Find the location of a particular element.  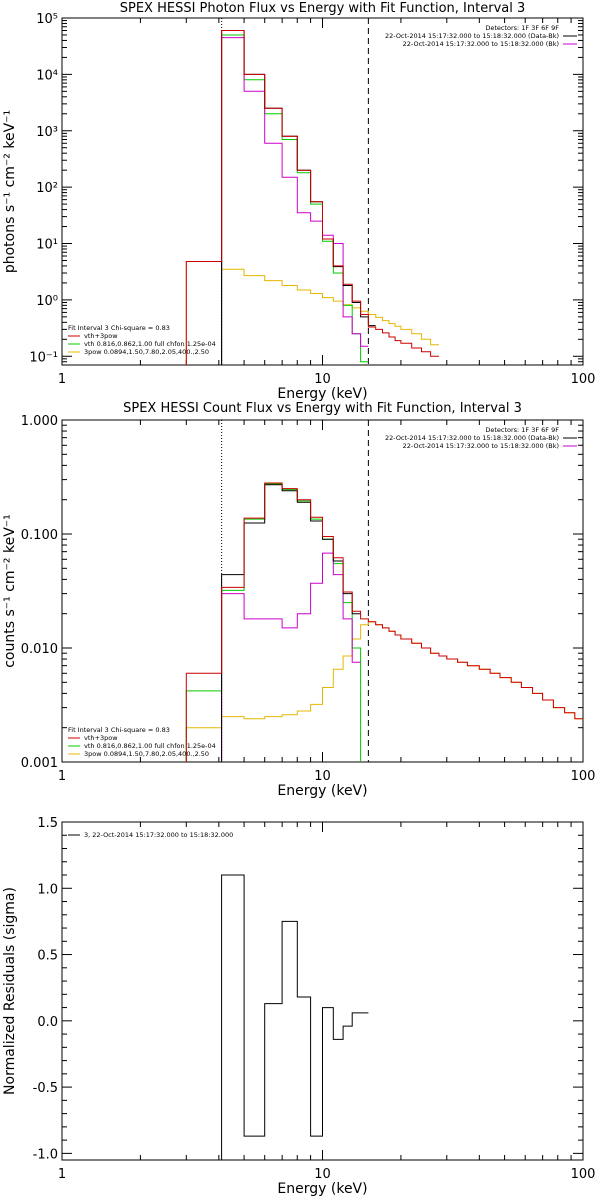

series-vth-3pow is located at coordinates (312, 197).